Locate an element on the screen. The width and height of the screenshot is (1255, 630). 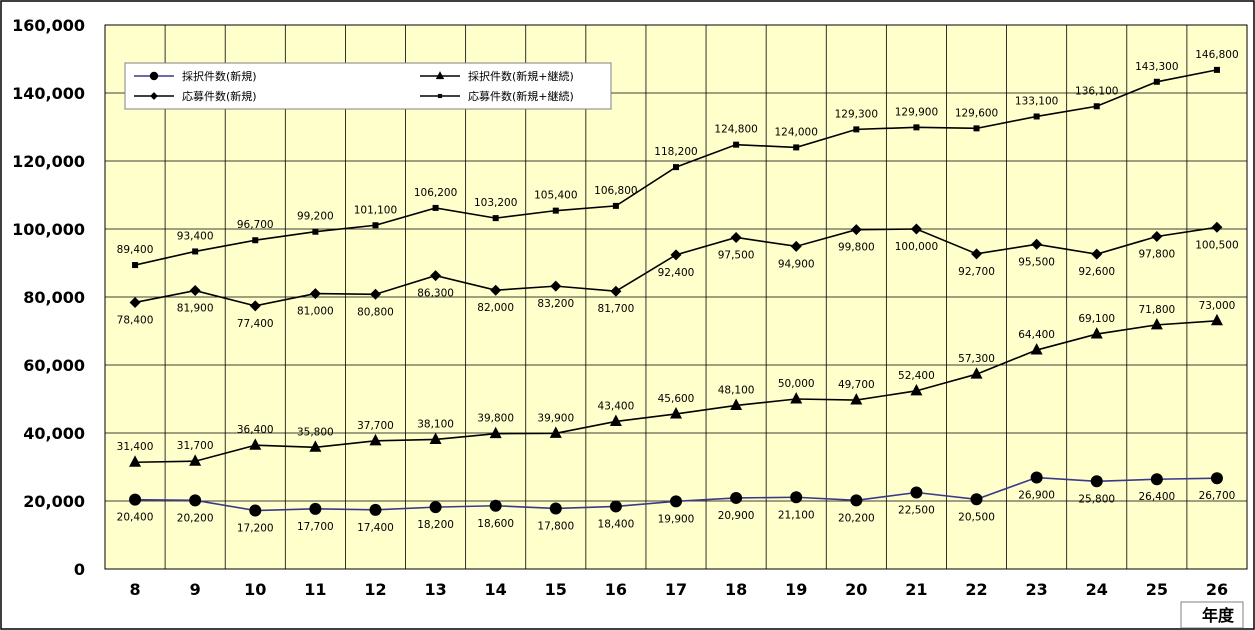
data-label: 136,100 is located at coordinates (1096, 91).